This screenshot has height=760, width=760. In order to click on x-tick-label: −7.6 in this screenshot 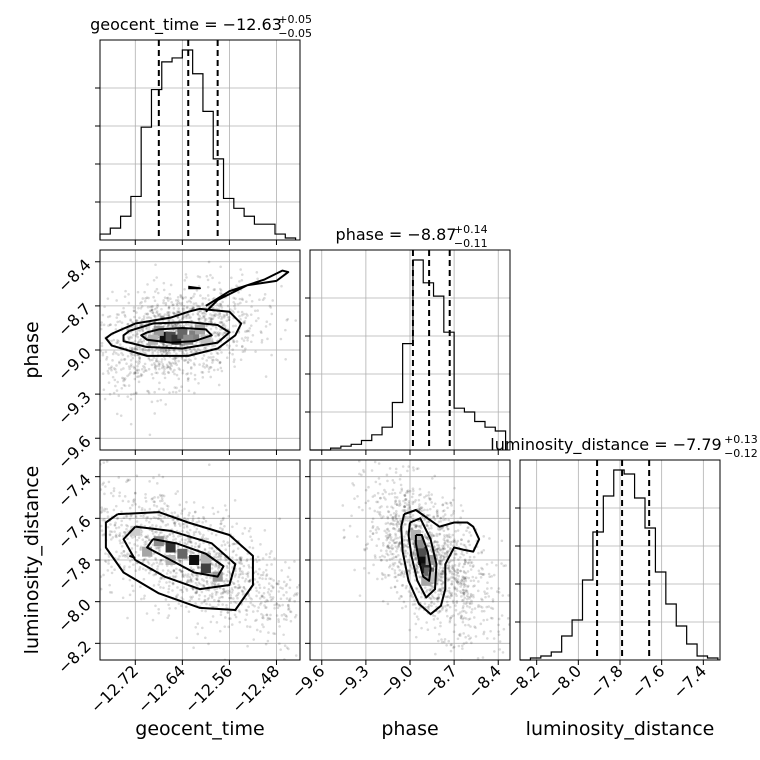, I will do `click(648, 681)`.